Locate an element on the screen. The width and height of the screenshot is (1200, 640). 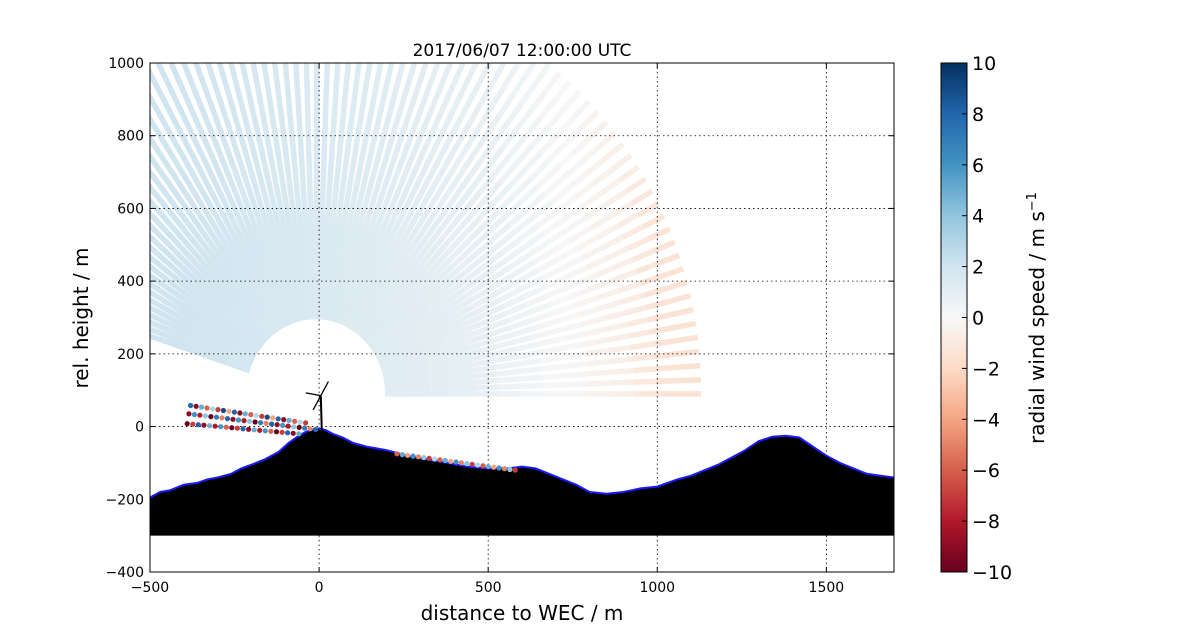
colorbar-label-text: radial wind speed / m s is located at coordinates (1037, 327).